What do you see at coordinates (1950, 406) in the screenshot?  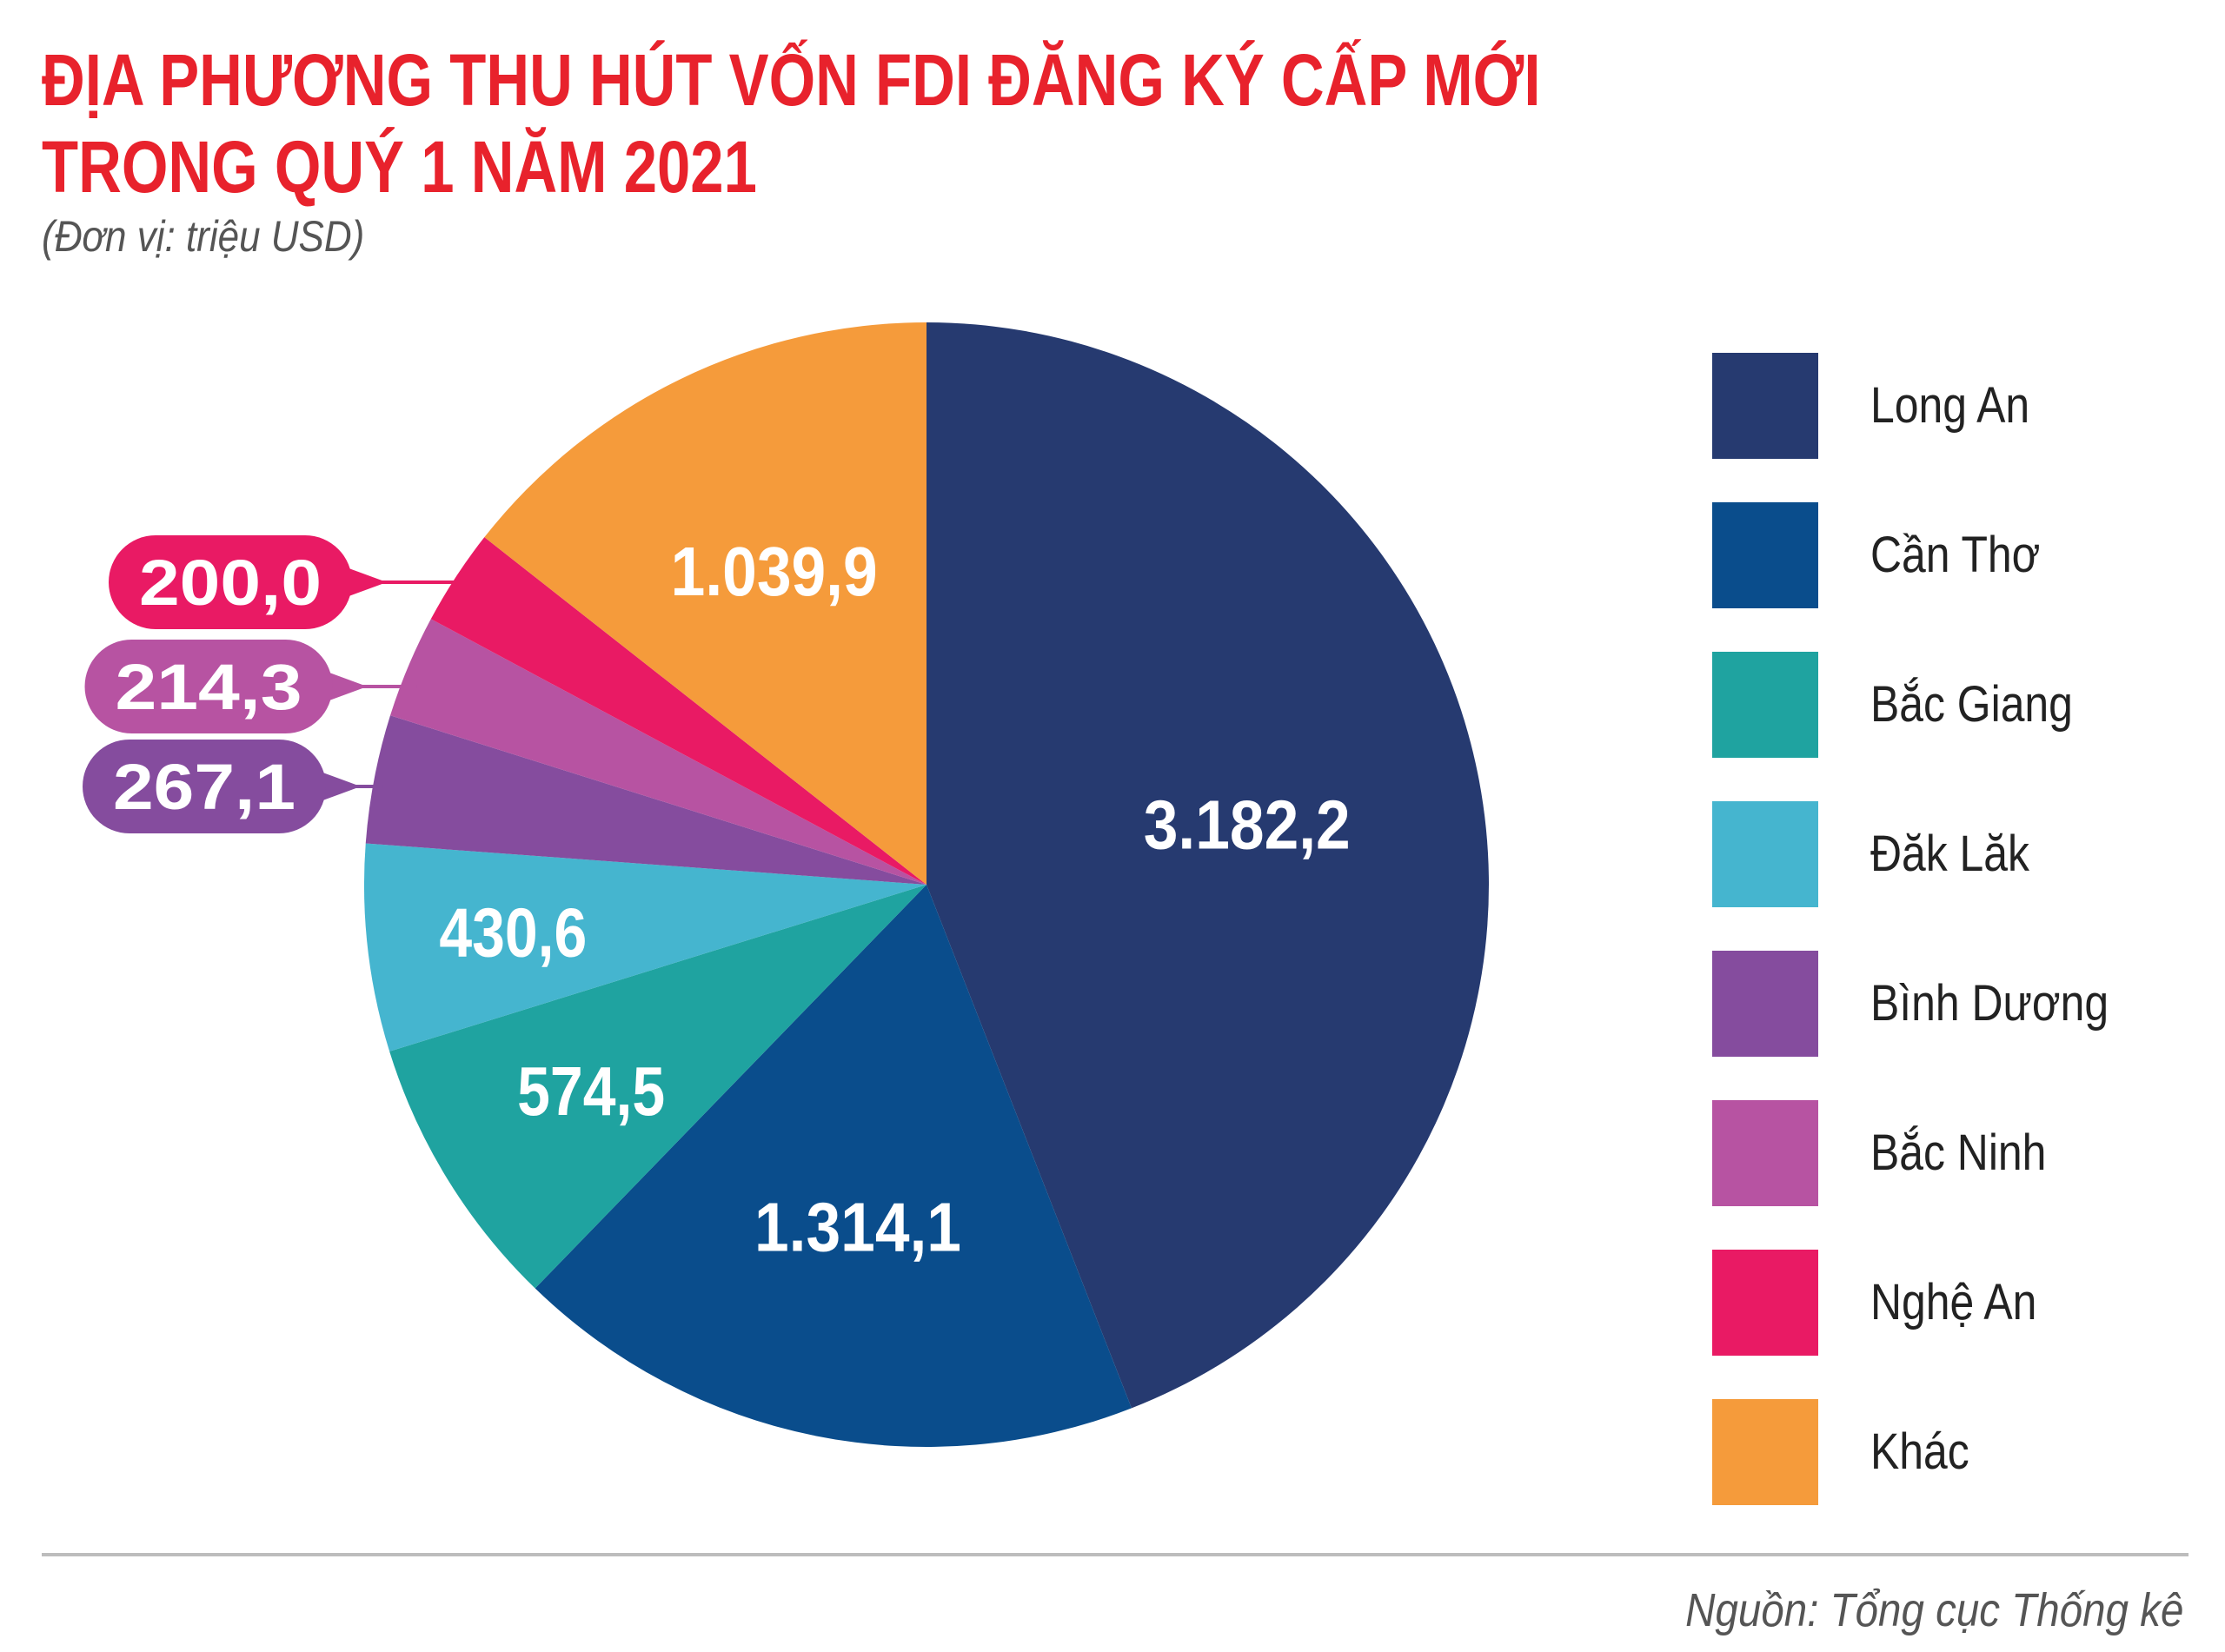 I see `legend-label: Long An` at bounding box center [1950, 406].